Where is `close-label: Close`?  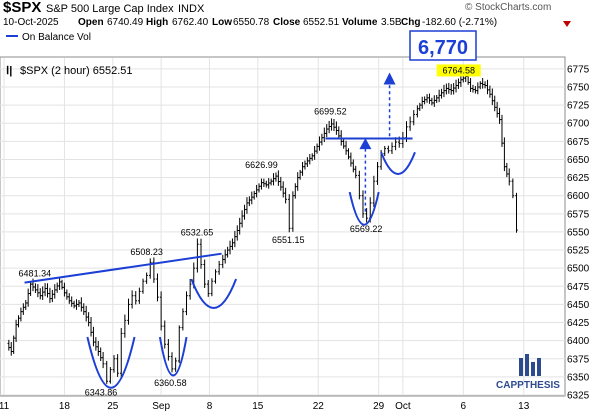 close-label: Close is located at coordinates (287, 22).